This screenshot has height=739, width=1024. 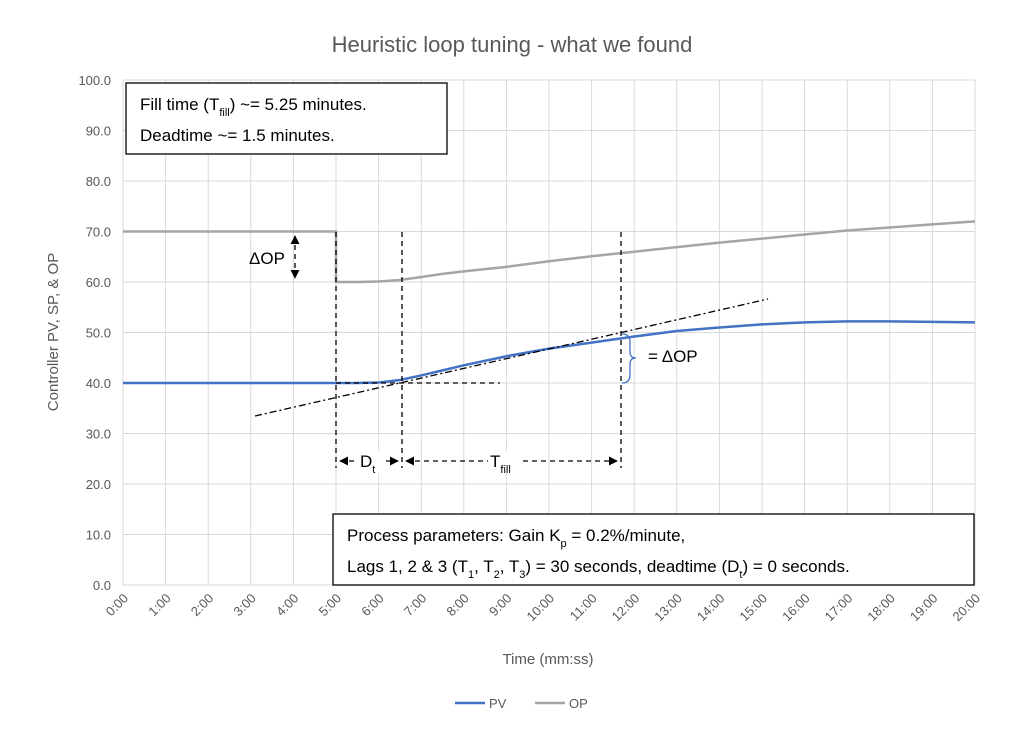 What do you see at coordinates (795, 566) in the screenshot?
I see `annotation-segment: ) = 0 seconds.` at bounding box center [795, 566].